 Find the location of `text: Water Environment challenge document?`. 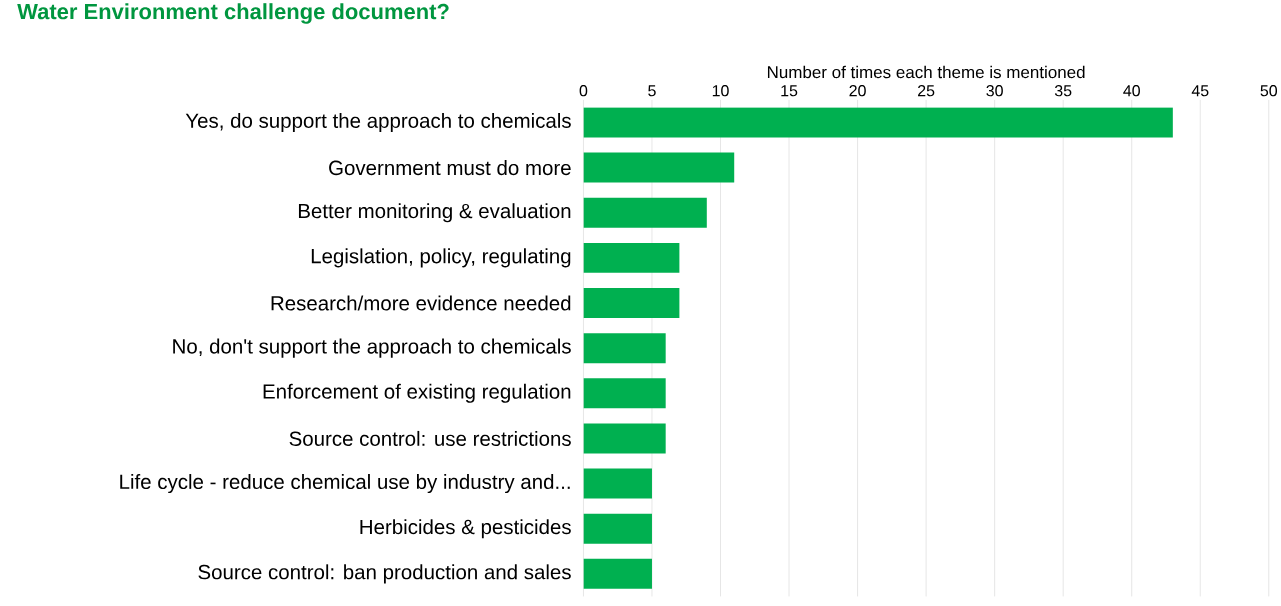

text: Water Environment challenge document? is located at coordinates (233, 13).